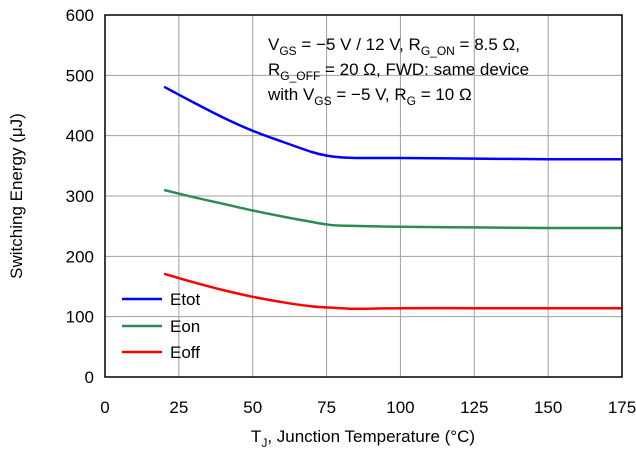  I want to click on x-tick-label: 25, so click(178, 407).